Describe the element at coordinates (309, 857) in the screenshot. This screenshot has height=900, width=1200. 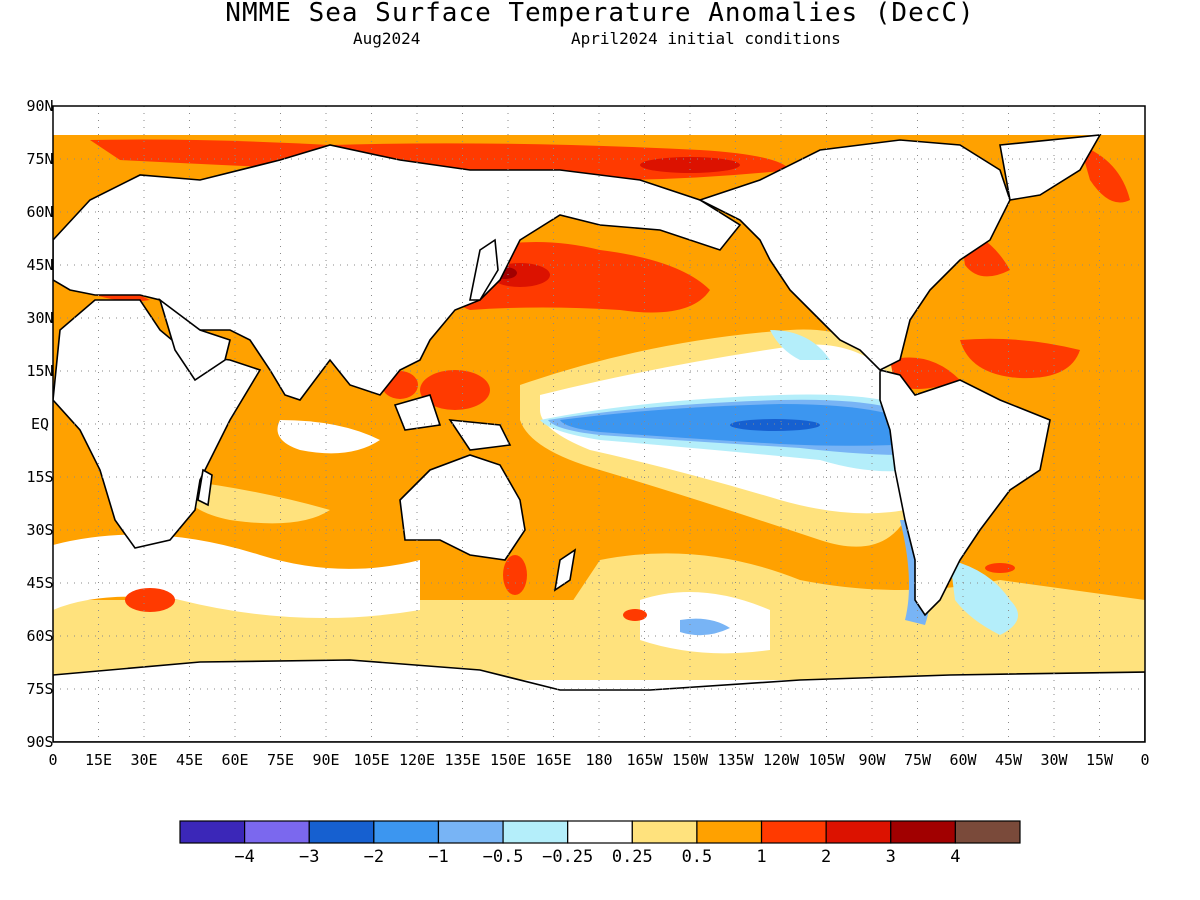
I see `colorbar-label: −3` at that location.